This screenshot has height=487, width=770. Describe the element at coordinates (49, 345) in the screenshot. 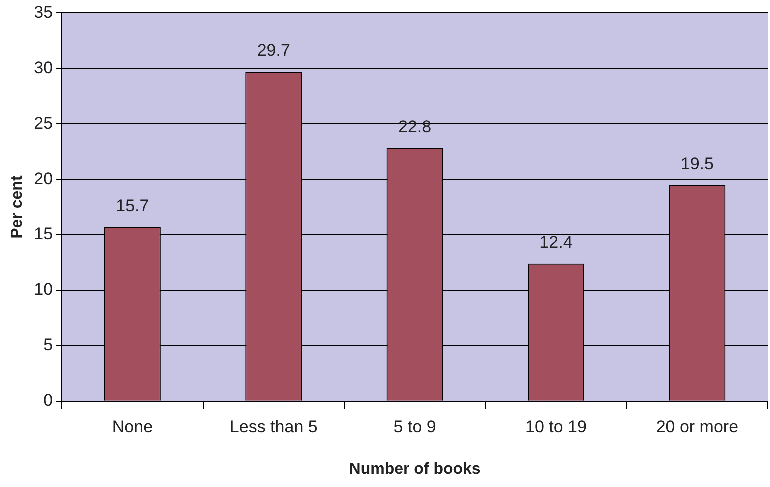

I see `y-tick-label: 5` at that location.